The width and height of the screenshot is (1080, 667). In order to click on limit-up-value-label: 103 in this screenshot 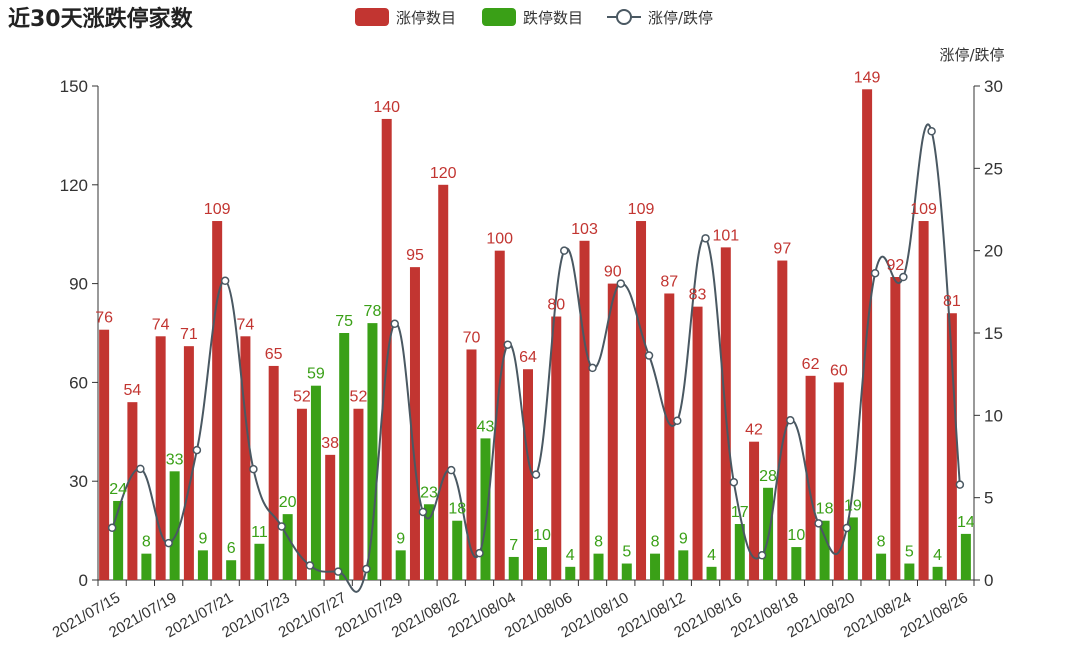, I will do `click(584, 229)`.